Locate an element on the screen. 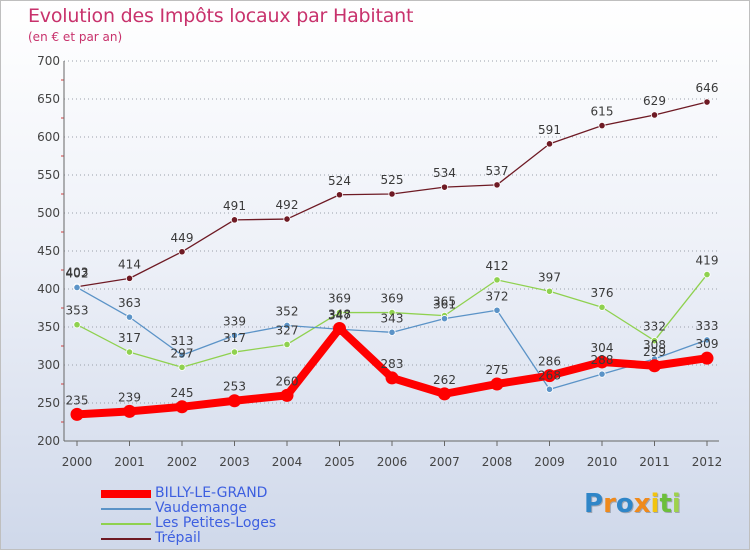 This screenshot has width=750, height=550. data-label: 365 is located at coordinates (444, 302).